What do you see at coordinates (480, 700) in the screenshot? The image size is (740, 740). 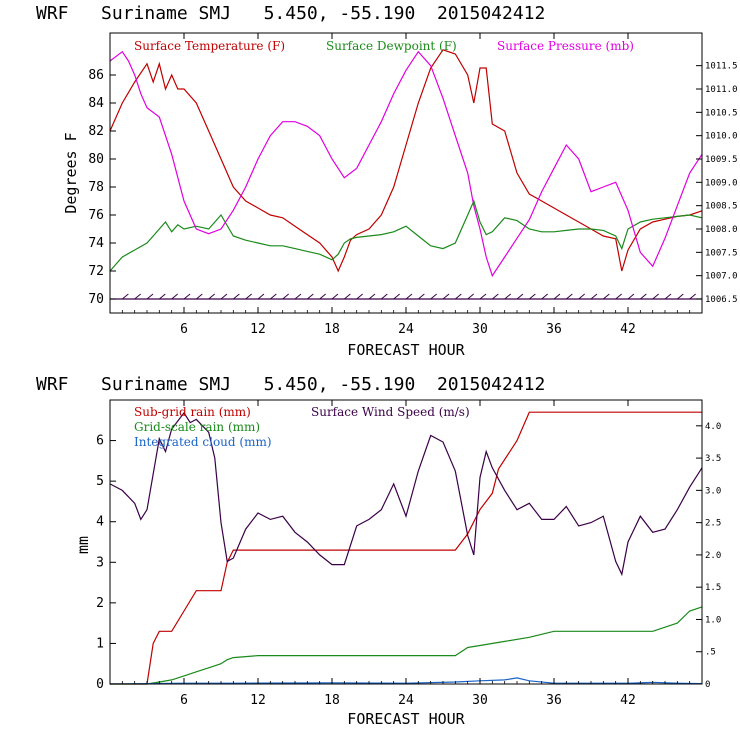 I see `chart2-xtick-label: 30` at bounding box center [480, 700].